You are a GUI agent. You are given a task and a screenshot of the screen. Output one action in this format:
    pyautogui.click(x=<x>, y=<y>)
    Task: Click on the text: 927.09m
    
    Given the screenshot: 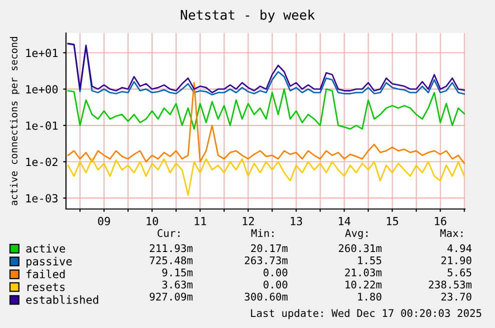 What is the action you would take?
    pyautogui.click(x=171, y=296)
    